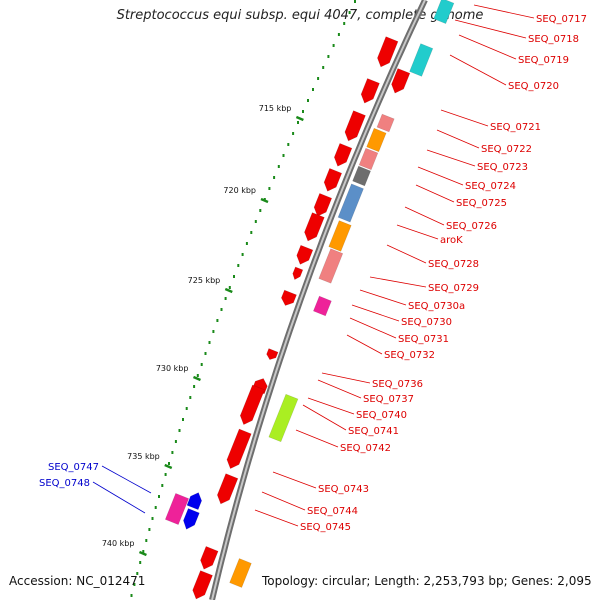 The height and width of the screenshot is (600, 600). I want to click on gene-label: SEQ_0730, so click(426, 322).